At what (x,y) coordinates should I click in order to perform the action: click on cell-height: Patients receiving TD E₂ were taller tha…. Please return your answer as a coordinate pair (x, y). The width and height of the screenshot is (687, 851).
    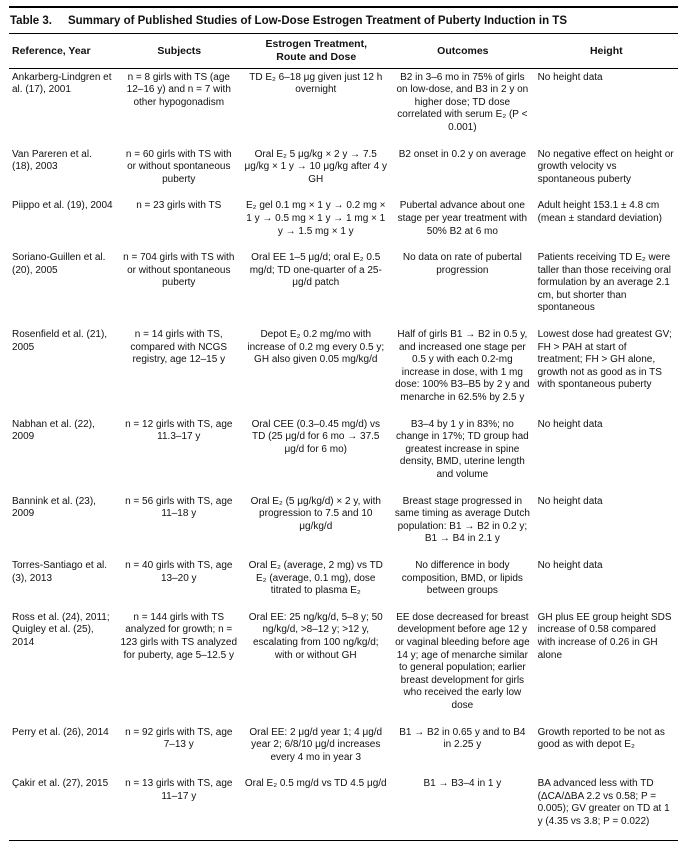
    Looking at the image, I should click on (604, 283).